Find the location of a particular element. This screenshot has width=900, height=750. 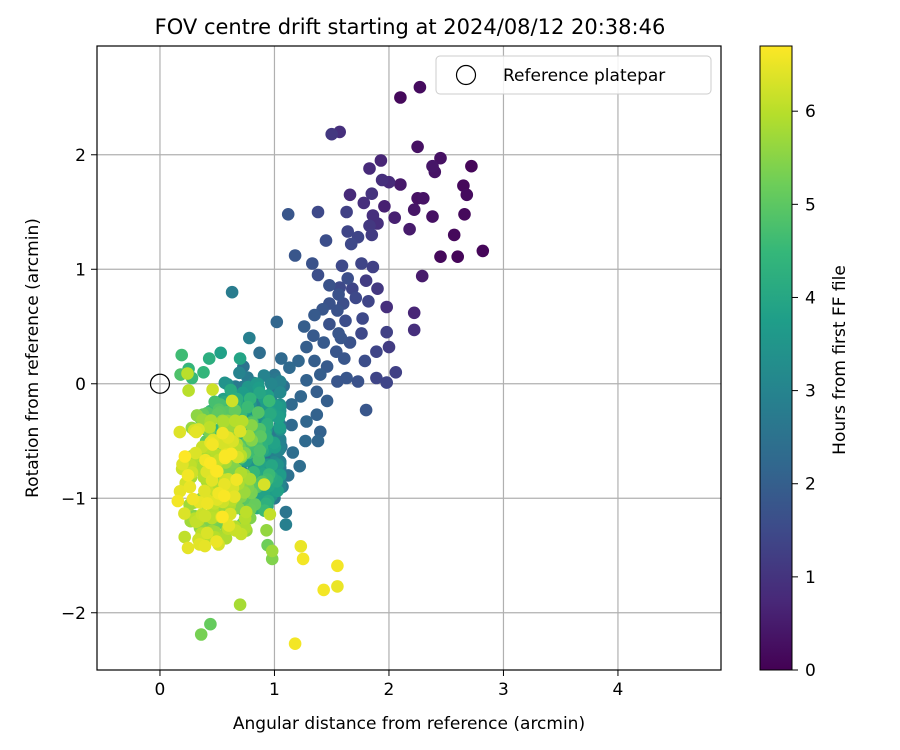

x-tick-label: 1 is located at coordinates (274, 690).